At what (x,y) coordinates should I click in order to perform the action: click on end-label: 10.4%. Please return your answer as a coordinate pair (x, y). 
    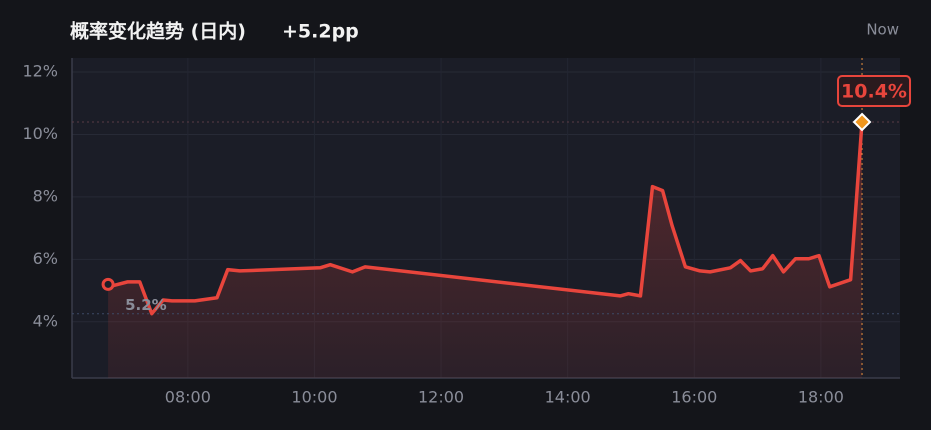
    Looking at the image, I should click on (874, 92).